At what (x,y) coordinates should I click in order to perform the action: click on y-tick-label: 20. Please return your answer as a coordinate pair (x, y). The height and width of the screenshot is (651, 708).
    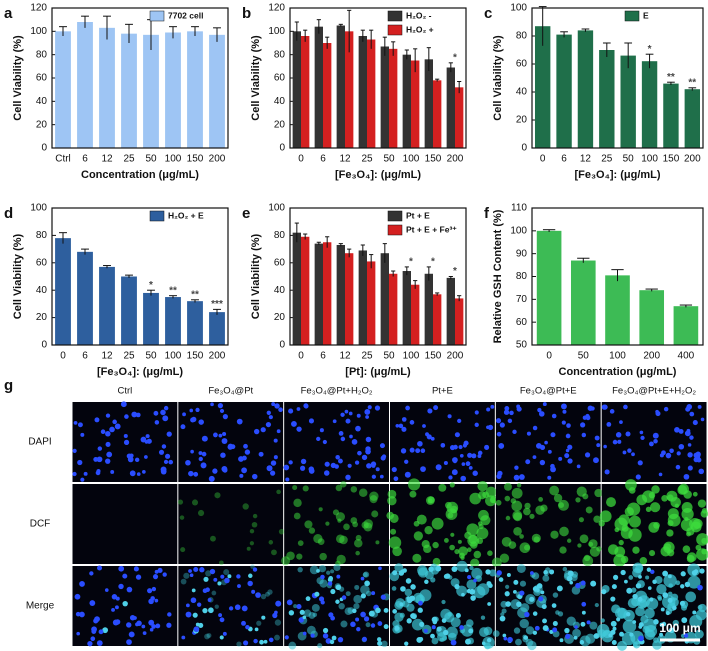
    Looking at the image, I should click on (280, 124).